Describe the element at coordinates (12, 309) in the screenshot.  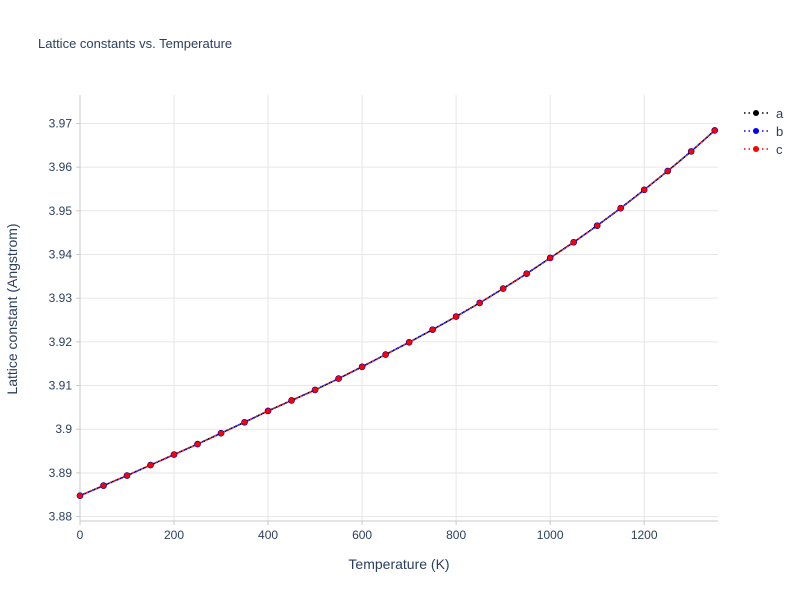
I see `y-axis-label: Lattice constant (Angstrom)` at that location.